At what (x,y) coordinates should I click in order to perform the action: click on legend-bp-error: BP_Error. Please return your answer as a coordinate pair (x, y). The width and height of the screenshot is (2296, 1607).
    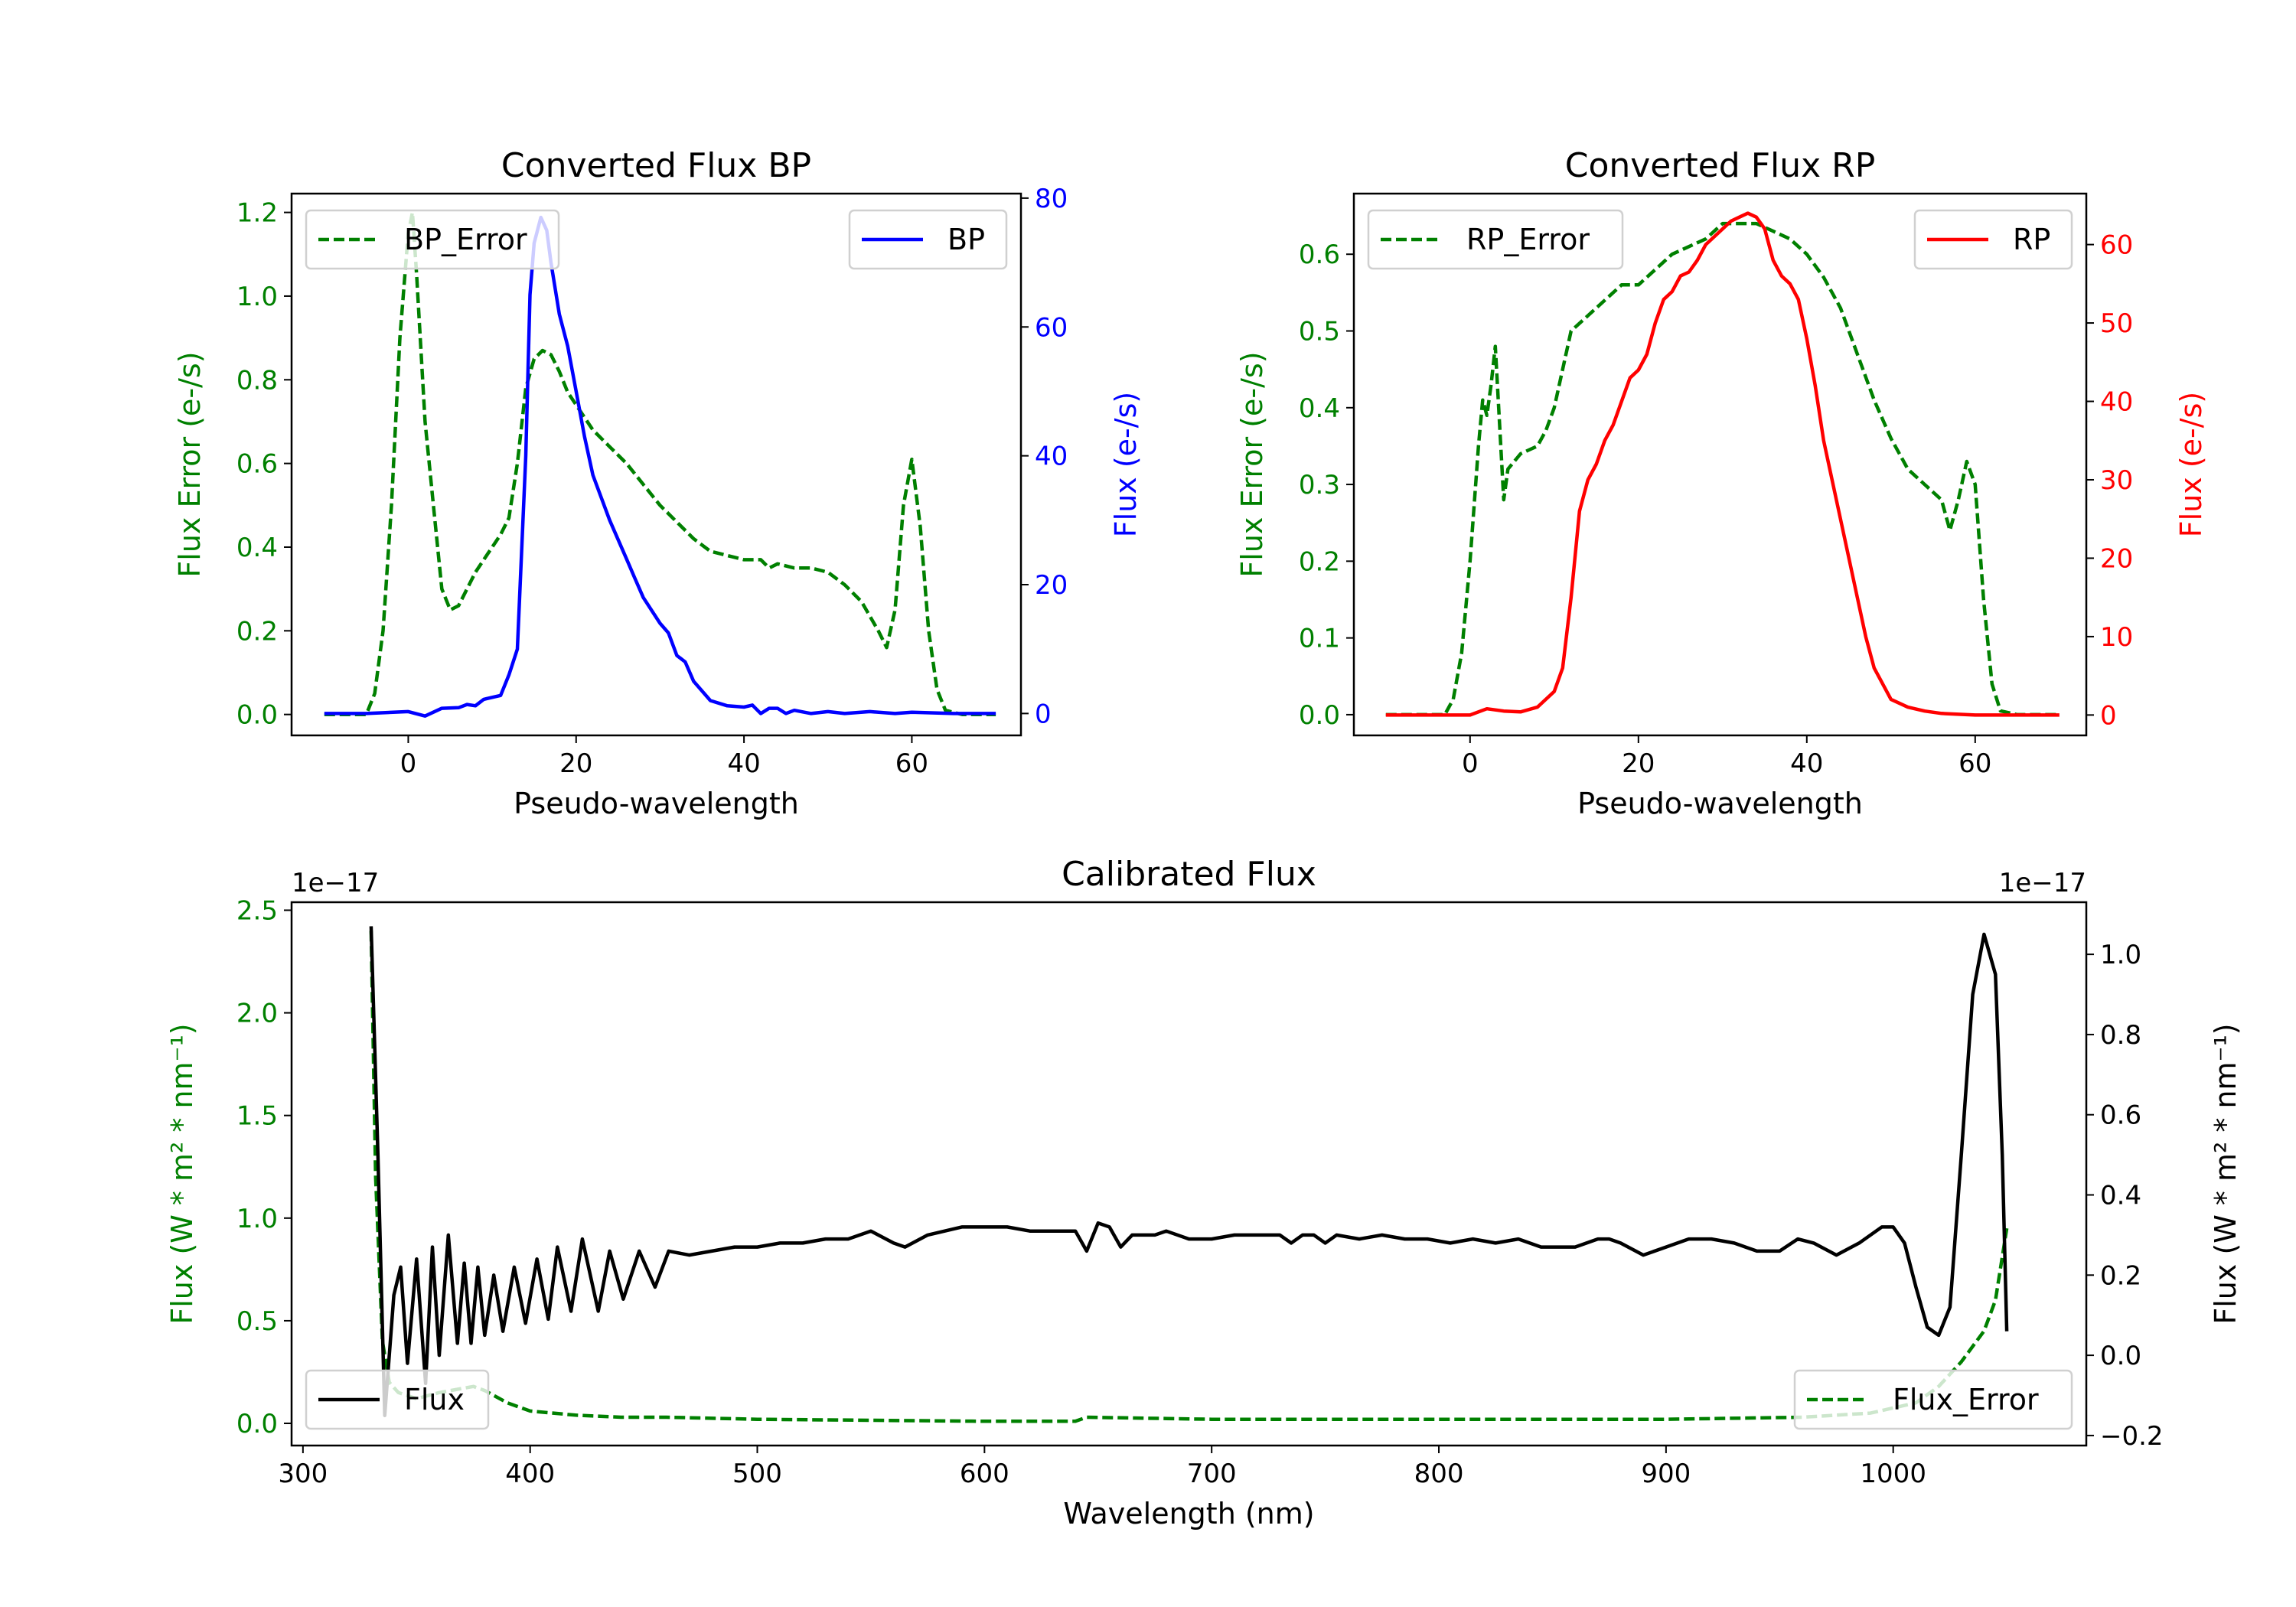
    Looking at the image, I should click on (432, 239).